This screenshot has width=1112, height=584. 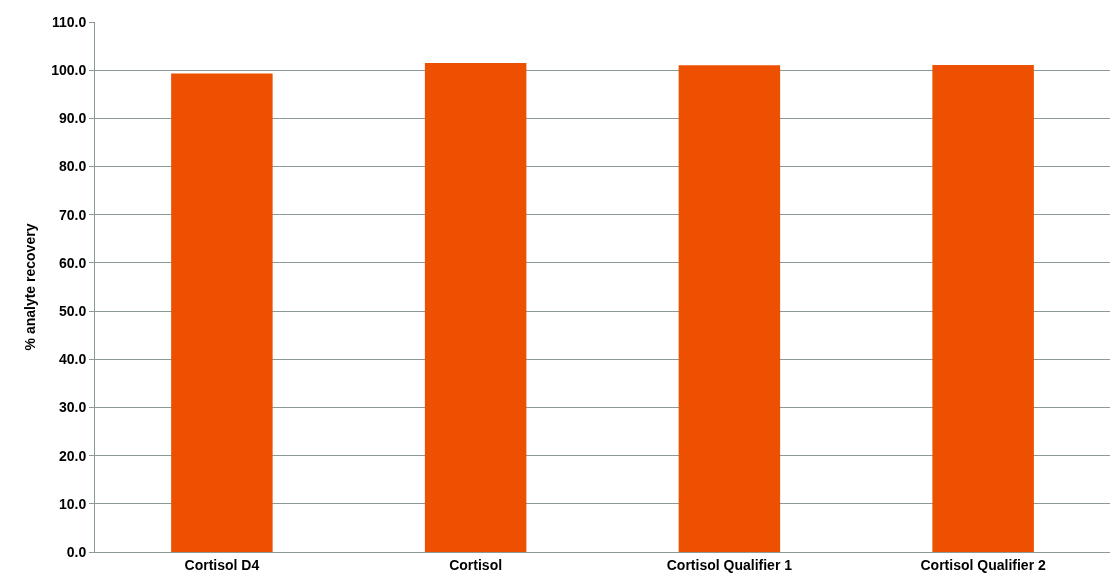 What do you see at coordinates (72, 262) in the screenshot?
I see `y-tick-label: 60.0` at bounding box center [72, 262].